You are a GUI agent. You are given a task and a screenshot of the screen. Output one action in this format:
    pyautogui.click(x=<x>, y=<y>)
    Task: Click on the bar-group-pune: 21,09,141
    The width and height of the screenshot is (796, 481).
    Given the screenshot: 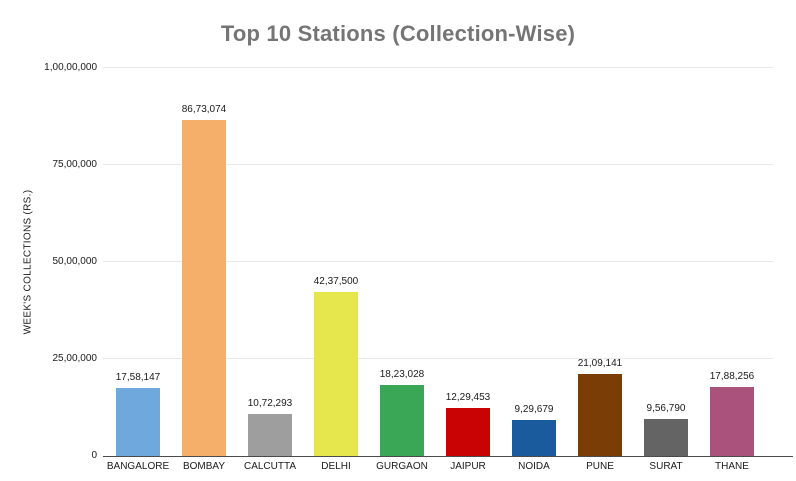 What is the action you would take?
    pyautogui.click(x=600, y=262)
    